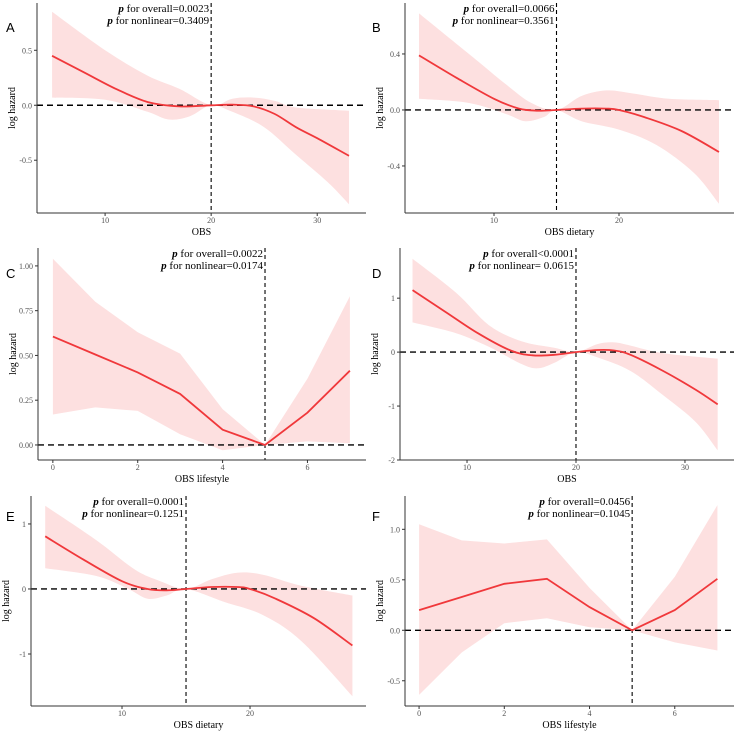 Image resolution: width=736 pixels, height=732 pixels. What do you see at coordinates (161, 21) in the screenshot?
I see `p-value-text: for nonlinear=0.3409` at bounding box center [161, 21].